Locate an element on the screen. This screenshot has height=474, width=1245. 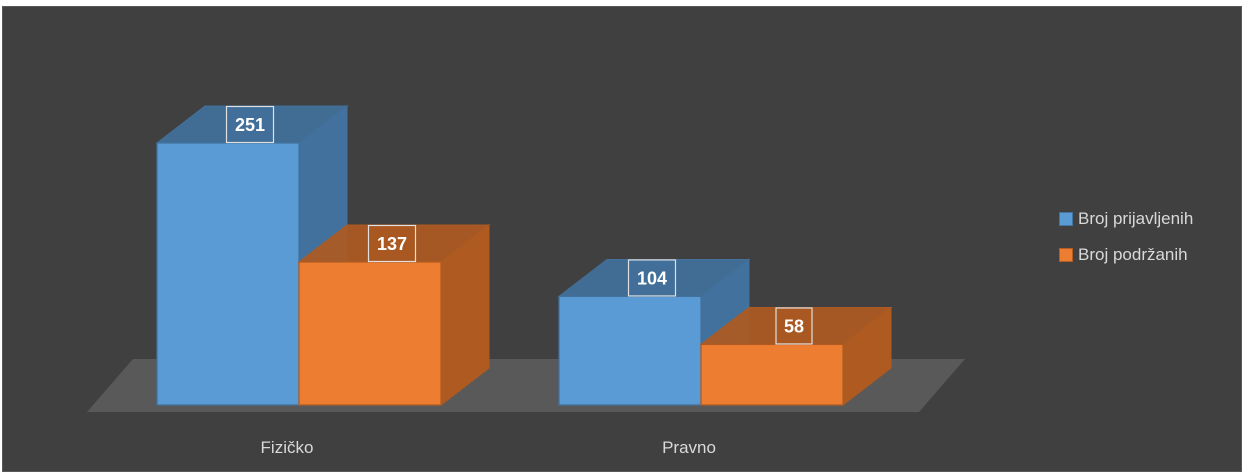
data-label-1-0: 104 is located at coordinates (652, 278).